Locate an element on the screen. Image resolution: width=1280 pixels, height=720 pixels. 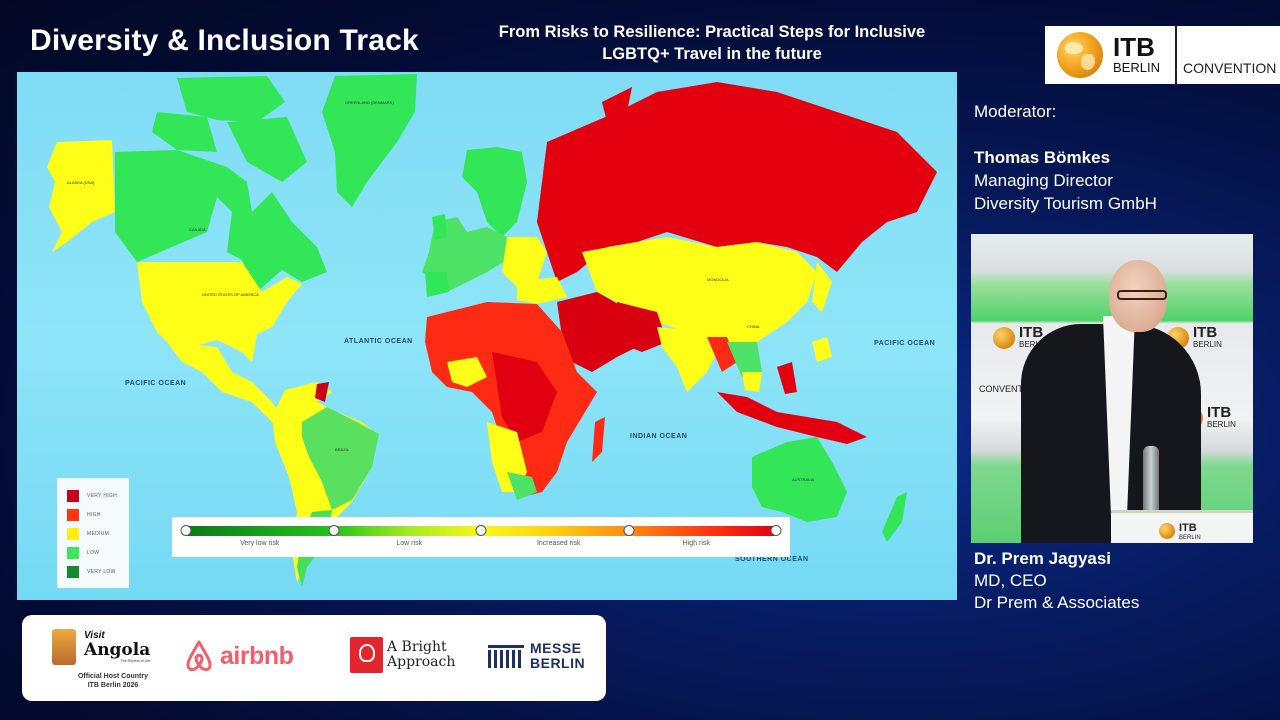
sponsor-a-bright-approach: A Bright Approach is located at coordinates (402, 655).